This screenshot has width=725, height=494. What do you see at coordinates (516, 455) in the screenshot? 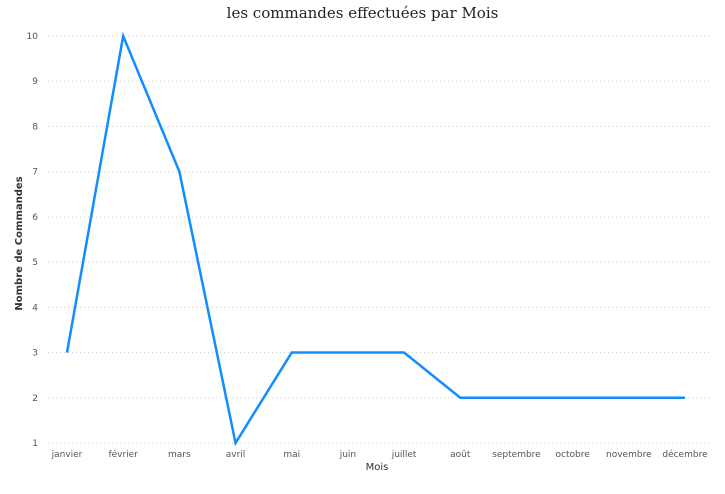
I see `x-tick-label: septembre` at bounding box center [516, 455].